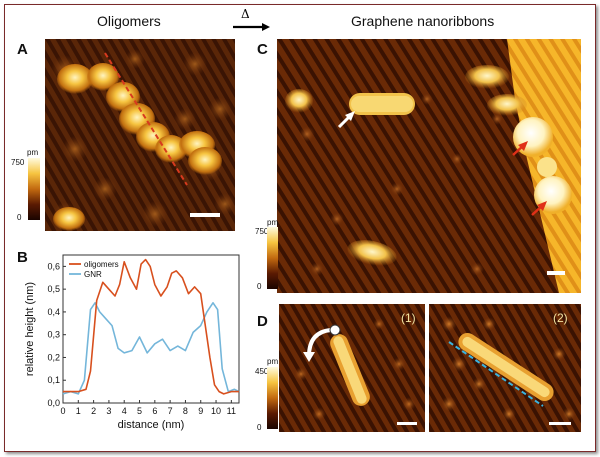  Describe the element at coordinates (272, 398) in the screenshot. I see `colorbar-d` at that location.